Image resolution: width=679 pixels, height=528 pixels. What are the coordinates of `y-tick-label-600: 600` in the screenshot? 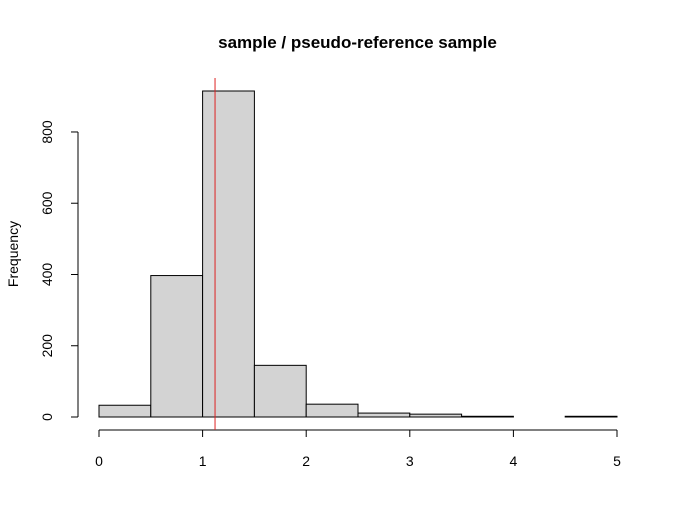 It's located at (47, 203).